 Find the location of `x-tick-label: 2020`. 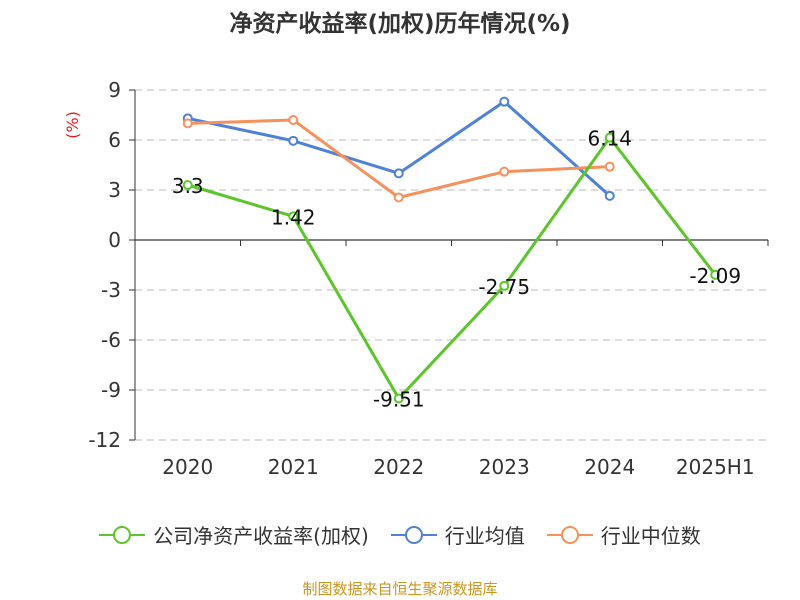

x-tick-label: 2020 is located at coordinates (187, 467).